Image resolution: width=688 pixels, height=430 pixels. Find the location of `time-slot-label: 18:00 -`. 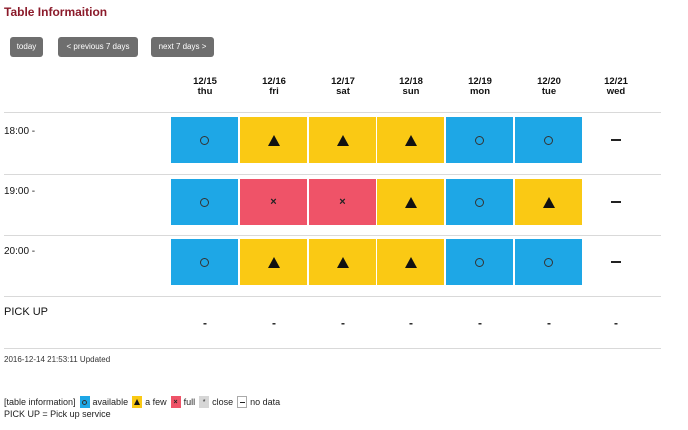

time-slot-label: 18:00 - is located at coordinates (20, 131).